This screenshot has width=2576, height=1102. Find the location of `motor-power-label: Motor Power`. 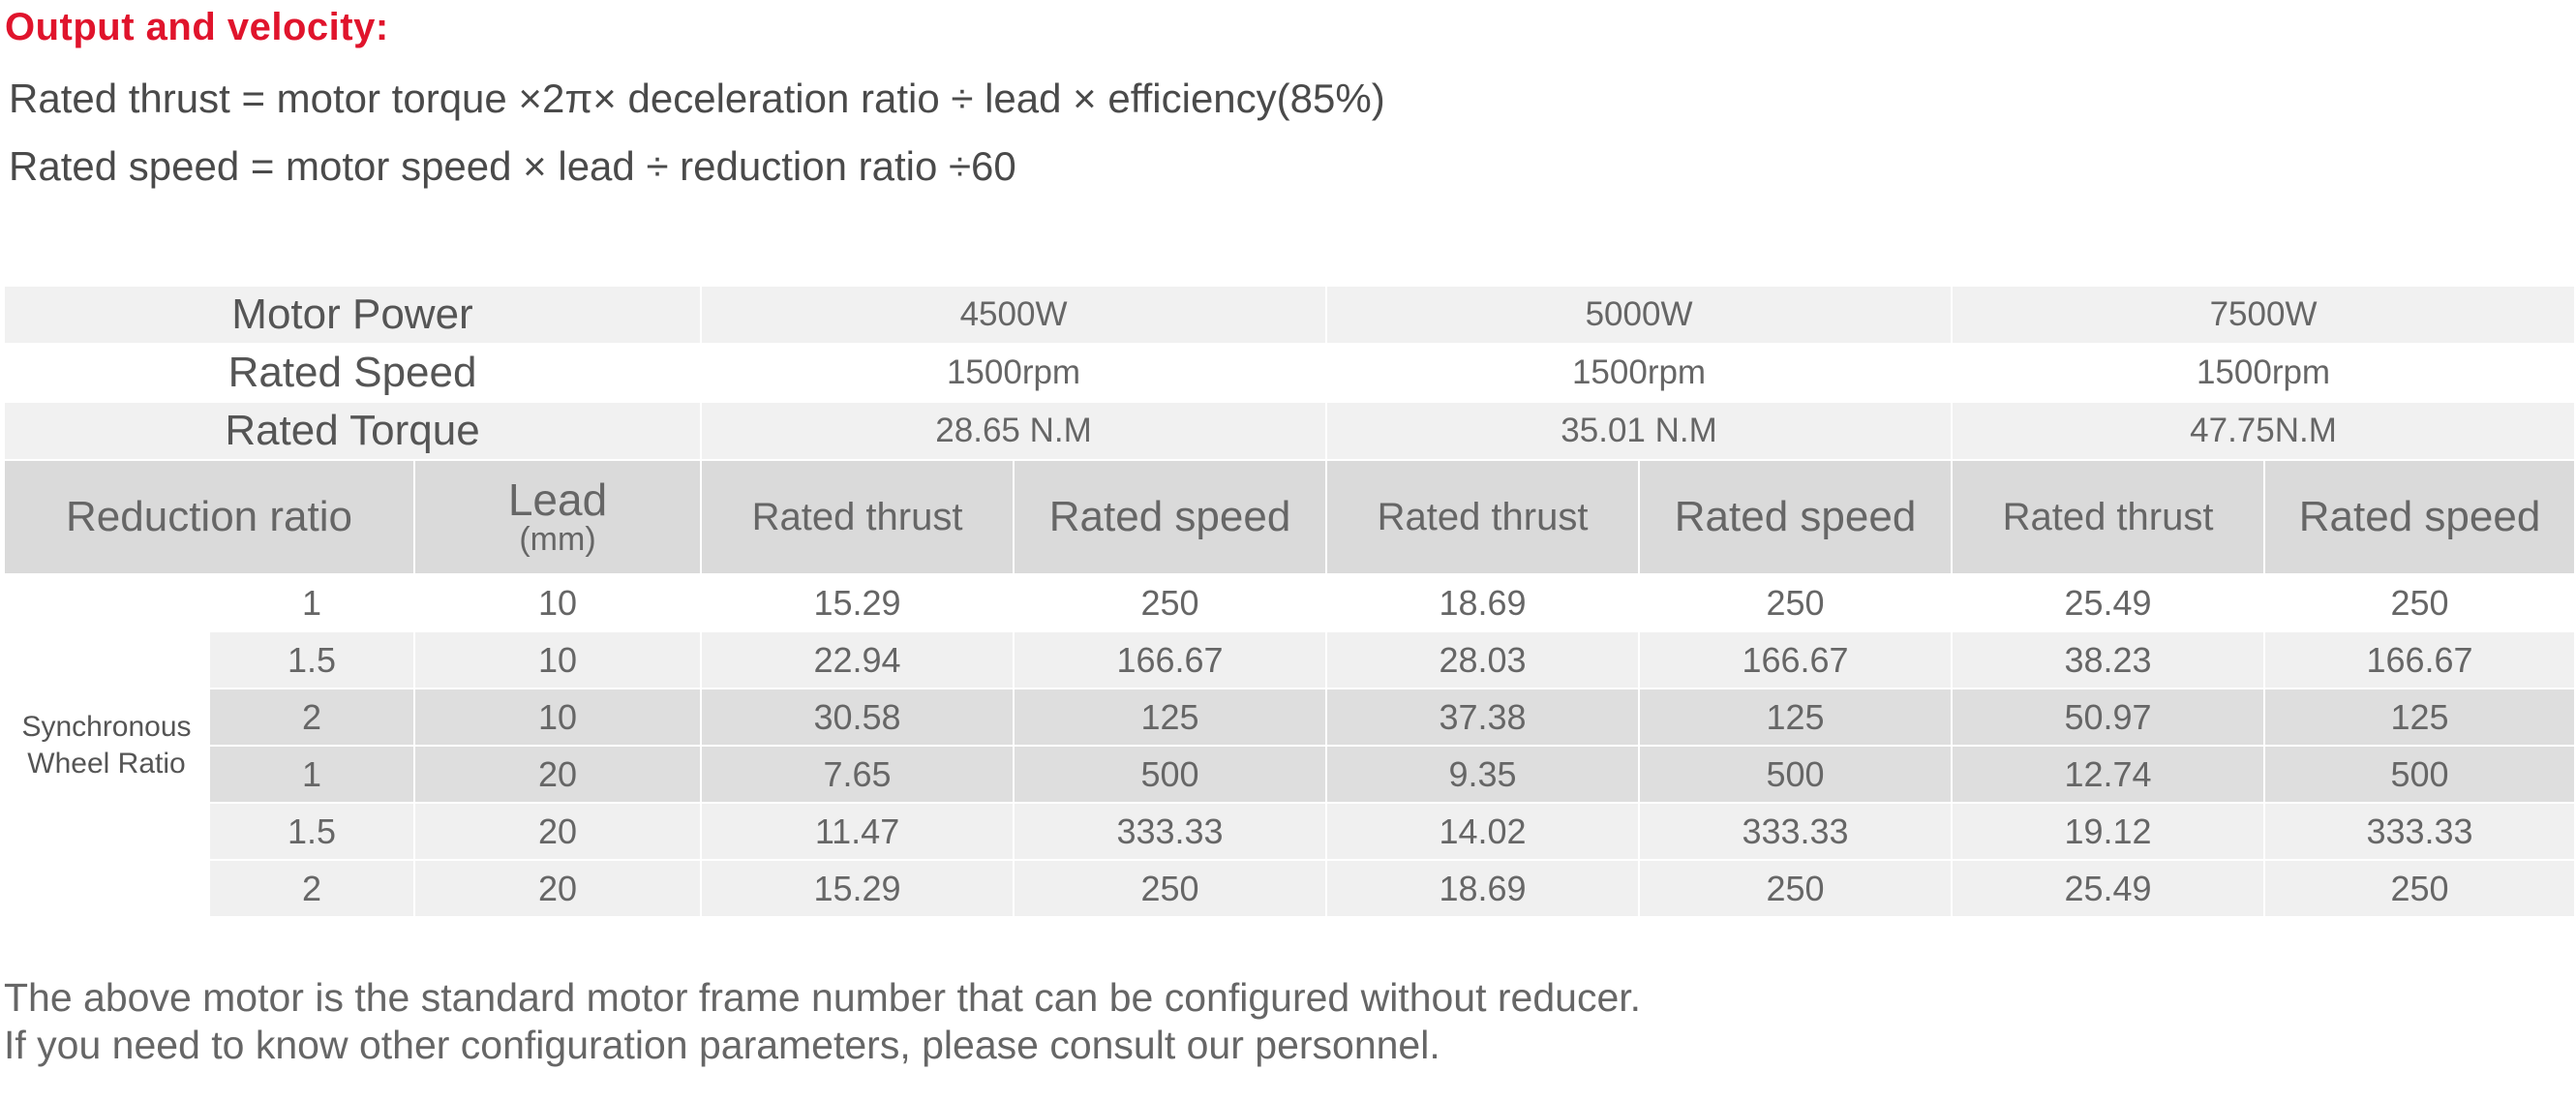

motor-power-label: Motor Power is located at coordinates (352, 315).